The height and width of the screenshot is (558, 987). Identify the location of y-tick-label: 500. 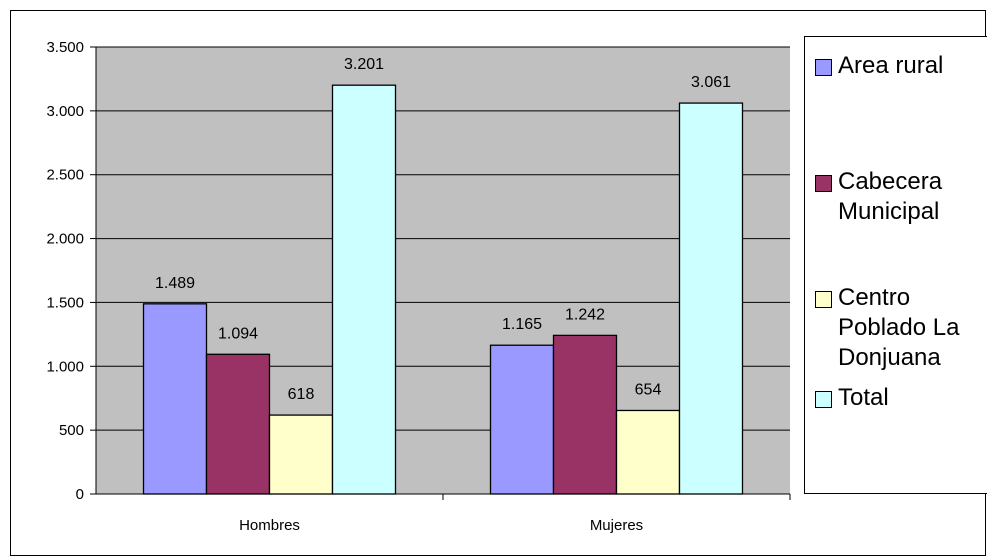
(71, 430).